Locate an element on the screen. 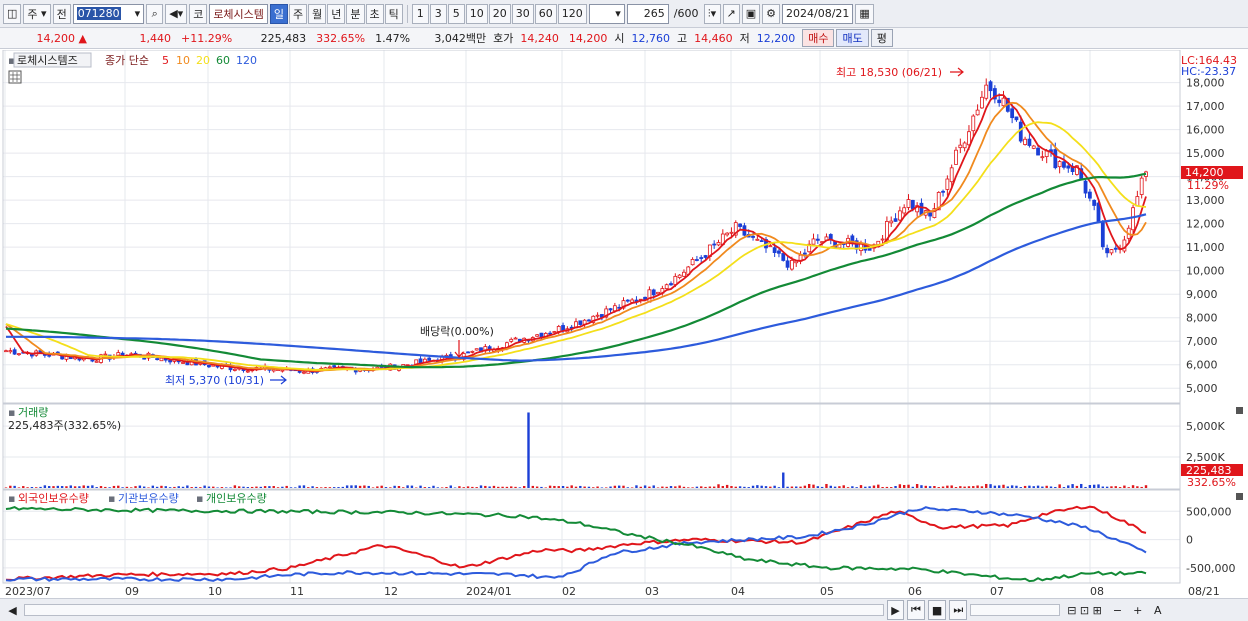  scroll-left-icon: ◀ is located at coordinates (12, 610).